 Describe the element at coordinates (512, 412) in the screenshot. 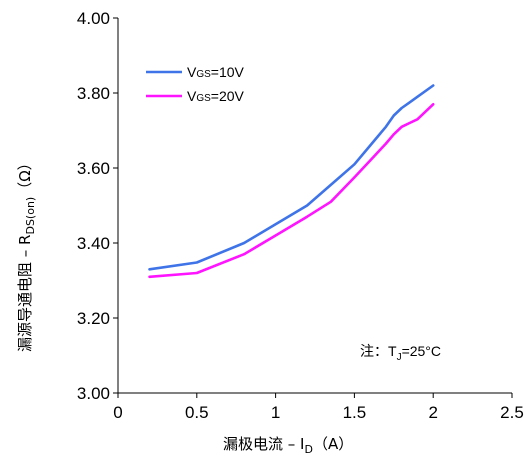

I see `x-tick-label: 2.5` at that location.